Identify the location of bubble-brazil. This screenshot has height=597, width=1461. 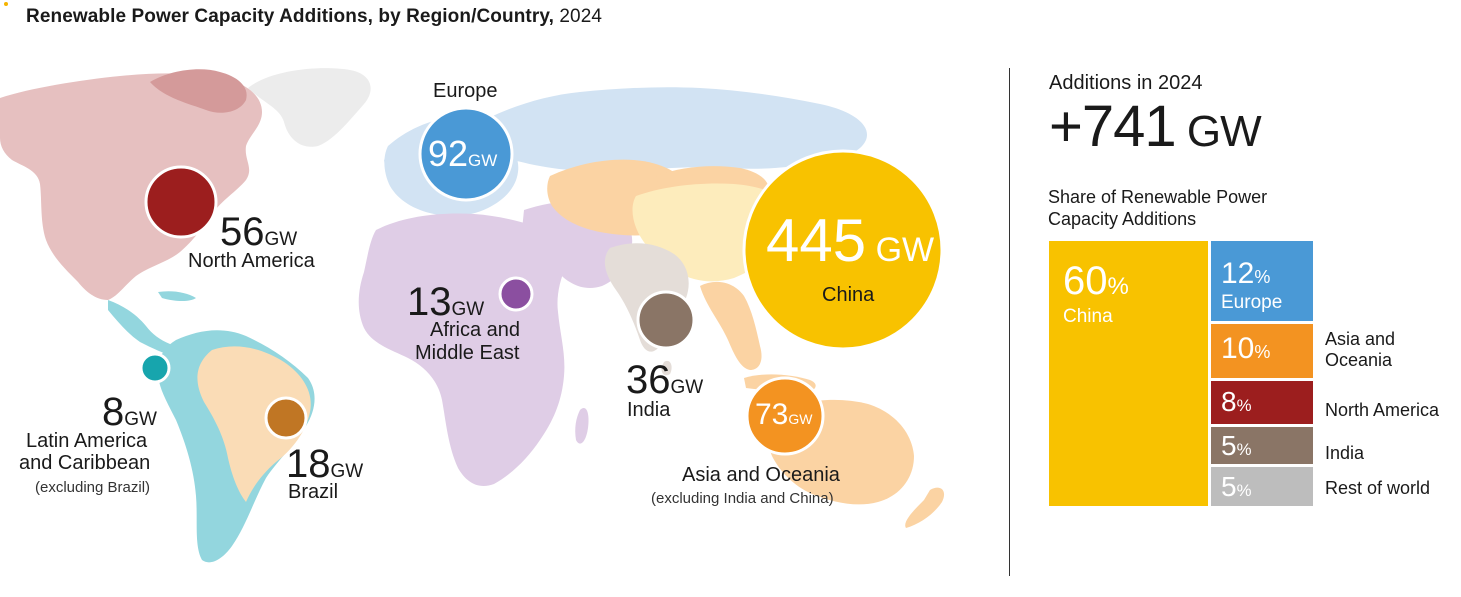
(286, 418).